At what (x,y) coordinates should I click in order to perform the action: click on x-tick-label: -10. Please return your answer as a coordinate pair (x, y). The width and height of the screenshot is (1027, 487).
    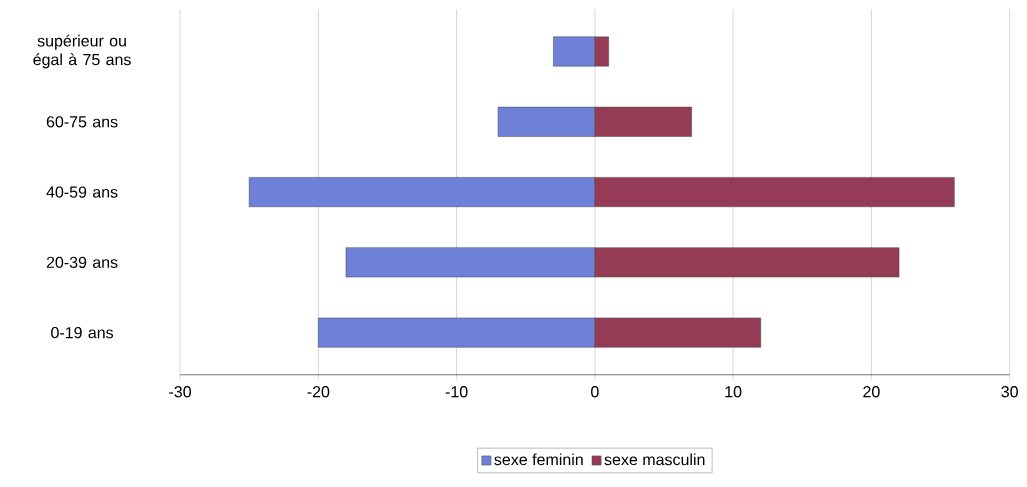
    Looking at the image, I should click on (456, 392).